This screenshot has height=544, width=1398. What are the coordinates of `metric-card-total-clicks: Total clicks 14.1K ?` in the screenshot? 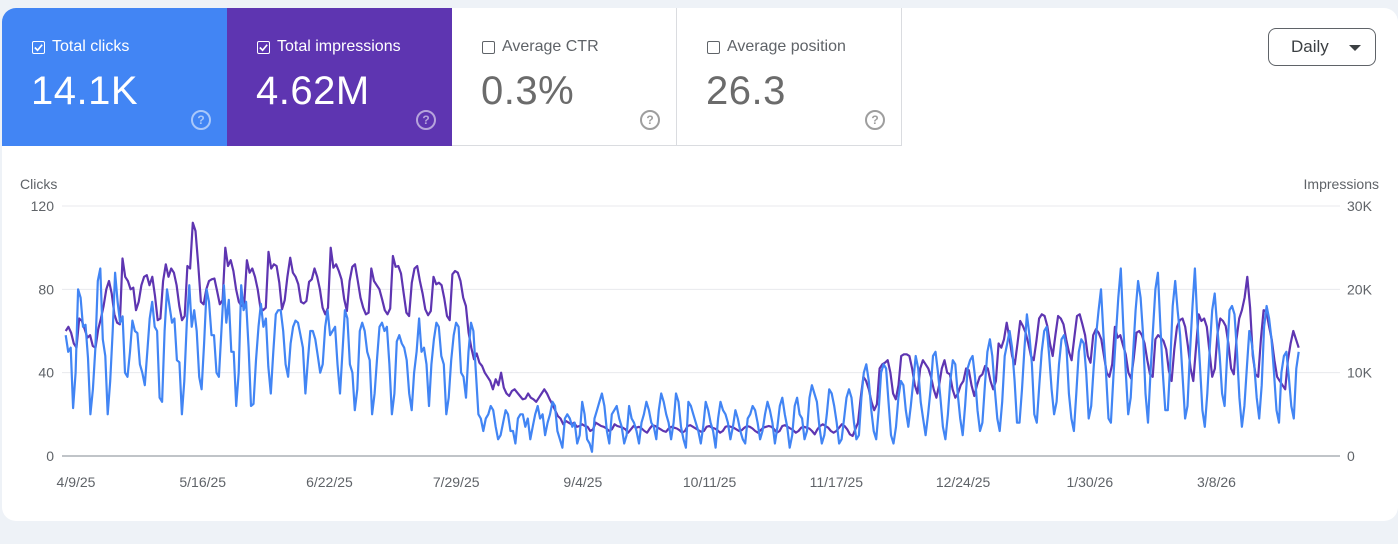 It's located at (114, 77).